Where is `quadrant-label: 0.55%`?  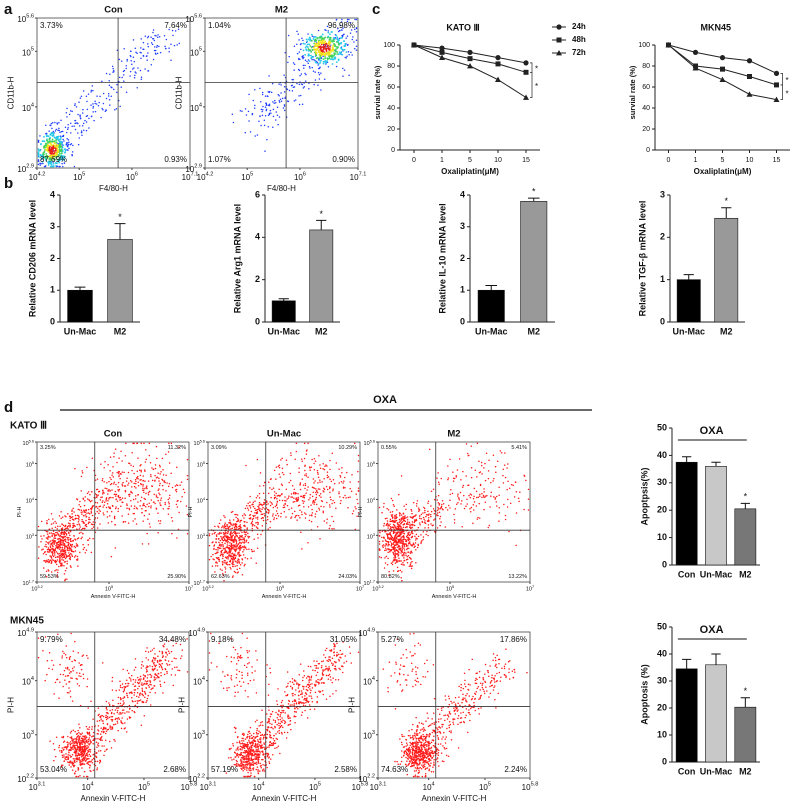 quadrant-label: 0.55% is located at coordinates (389, 448).